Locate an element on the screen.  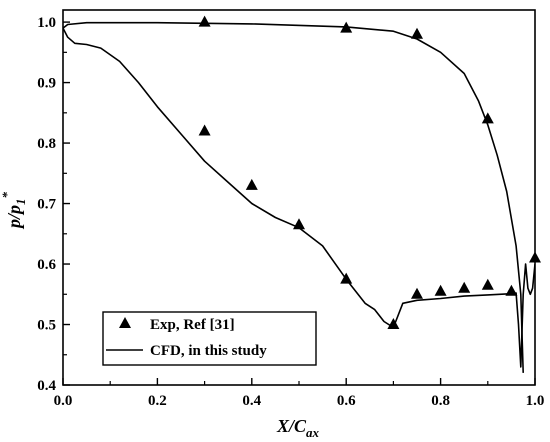
x-tick-label: 0.2 is located at coordinates (157, 401).